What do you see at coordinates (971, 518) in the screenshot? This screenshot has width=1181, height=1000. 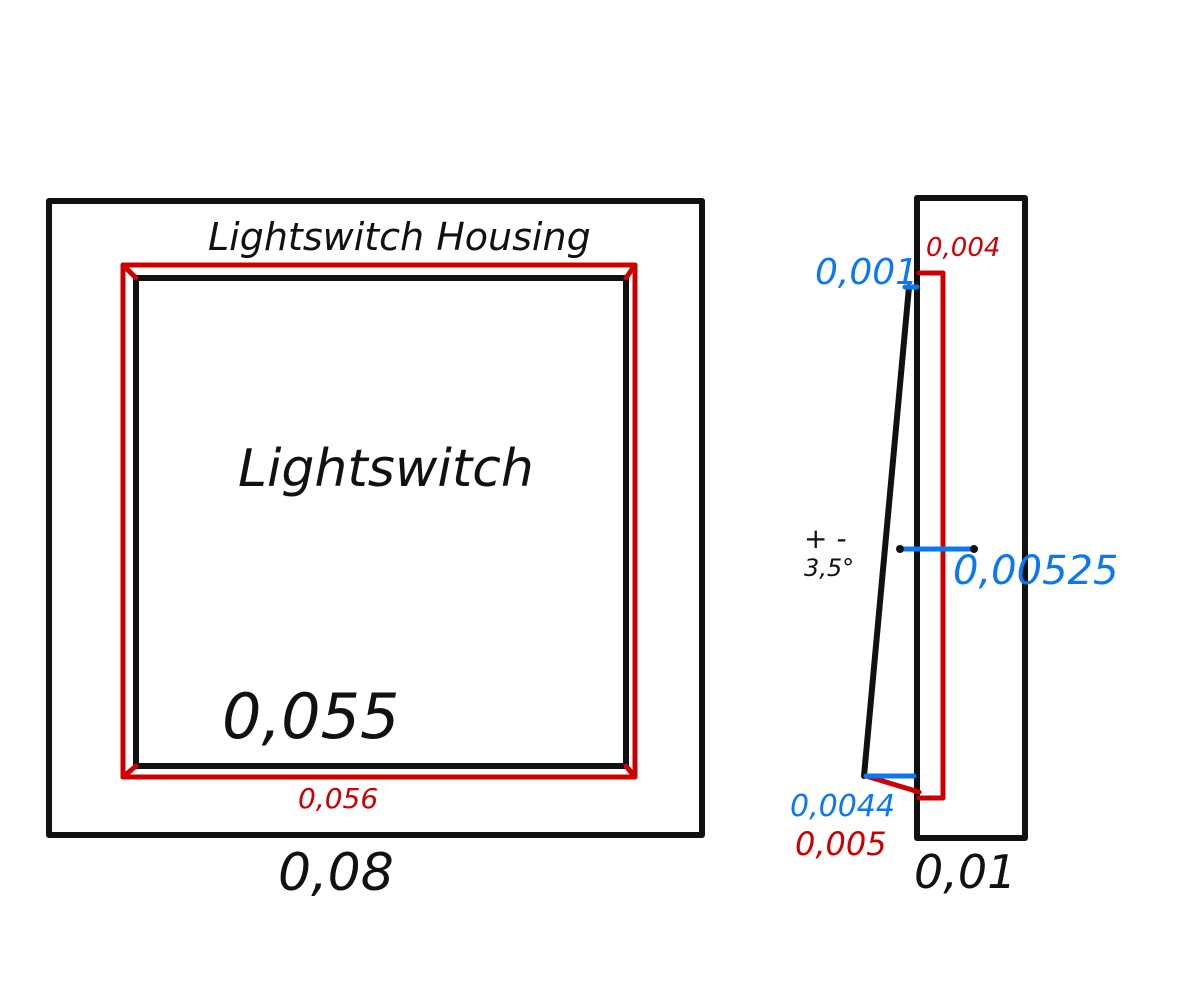 I see `side-housing-outline` at bounding box center [971, 518].